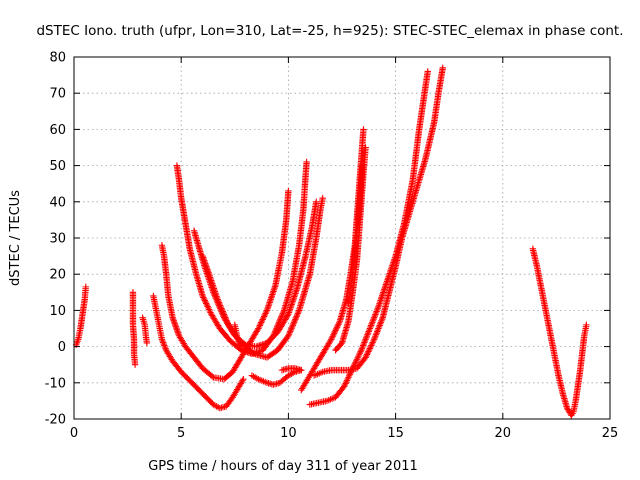 The height and width of the screenshot is (480, 640). Describe the element at coordinates (57, 311) in the screenshot. I see `y-tick-label: 10` at that location.